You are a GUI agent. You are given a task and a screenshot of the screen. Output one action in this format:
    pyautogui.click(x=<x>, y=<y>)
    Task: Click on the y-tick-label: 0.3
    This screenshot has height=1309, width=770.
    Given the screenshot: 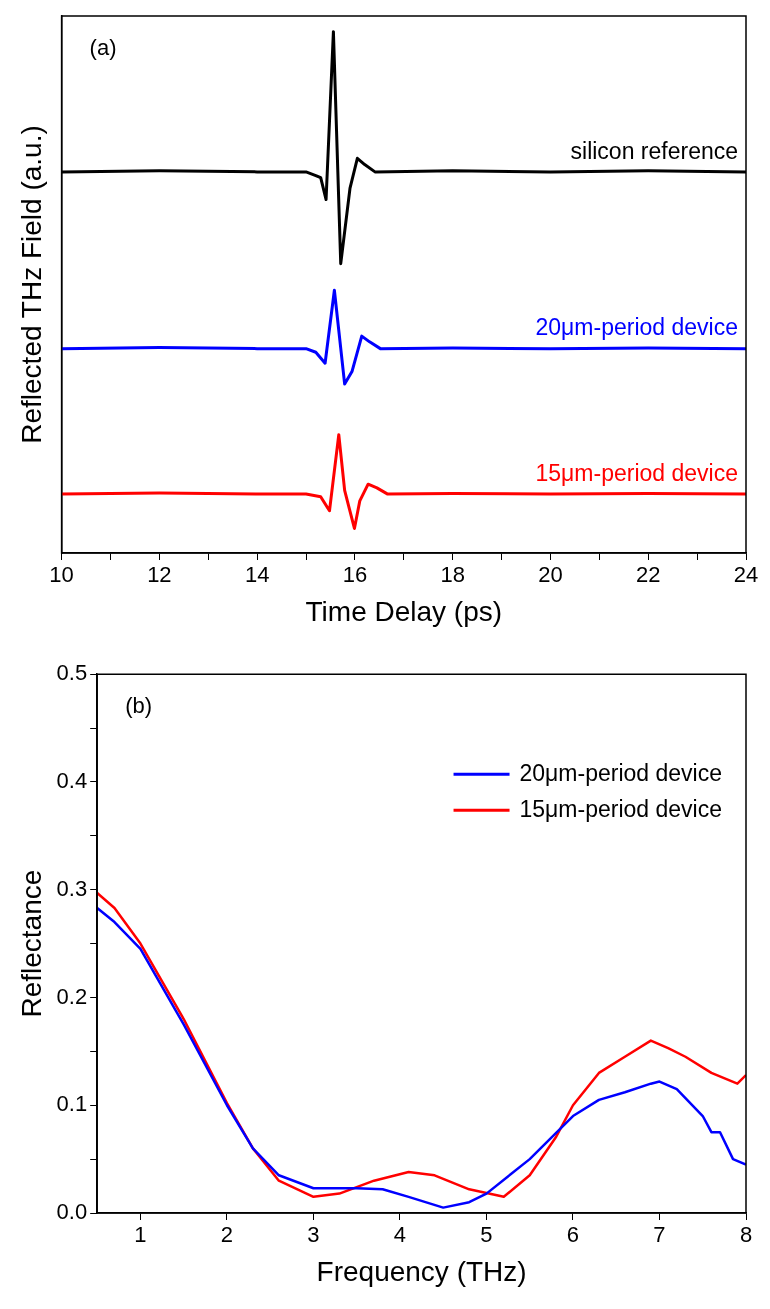 What is the action you would take?
    pyautogui.click(x=72, y=888)
    